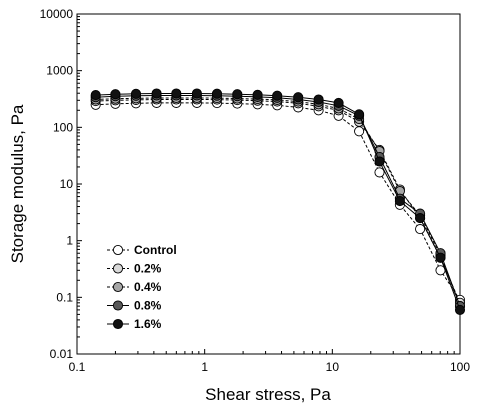 The height and width of the screenshot is (408, 487). What do you see at coordinates (204, 367) in the screenshot?
I see `x-tick-label: 1` at bounding box center [204, 367].